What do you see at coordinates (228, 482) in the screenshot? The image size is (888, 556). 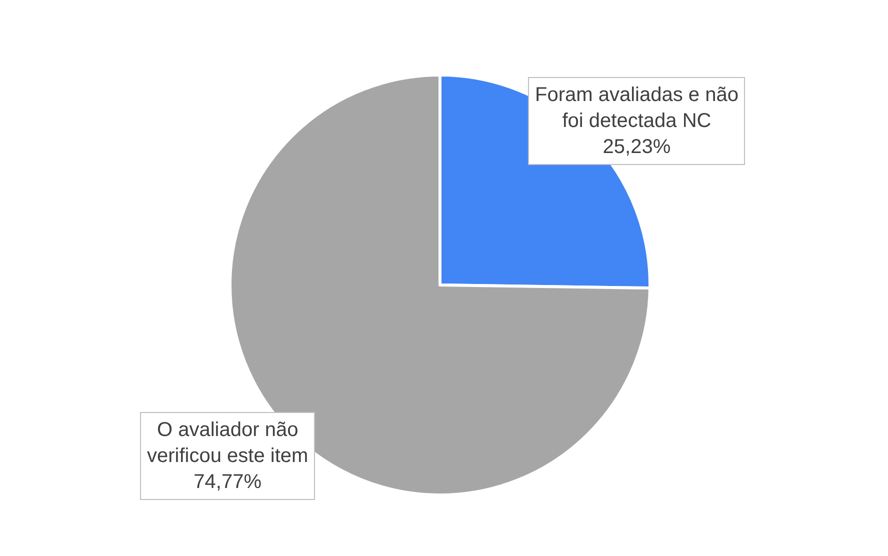 I see `data-label: 74,77%` at bounding box center [228, 482].